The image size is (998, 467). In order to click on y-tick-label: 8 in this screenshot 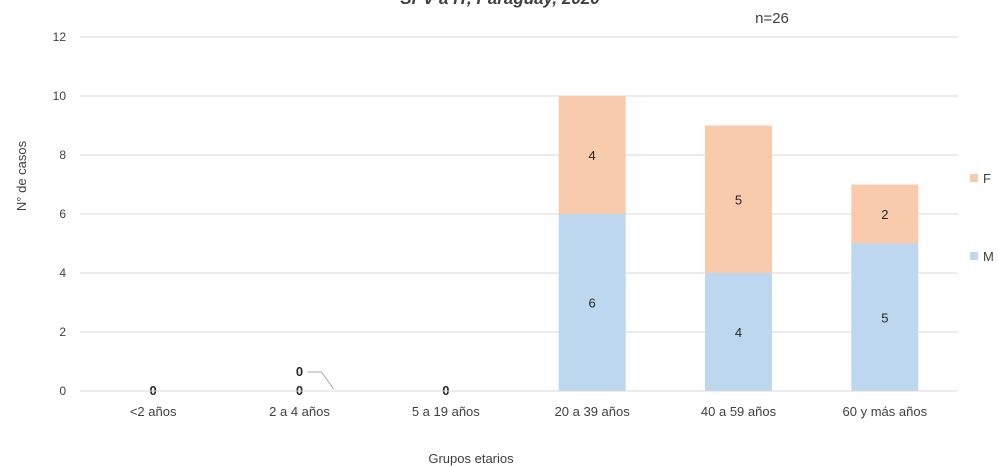, I will do `click(62, 155)`.